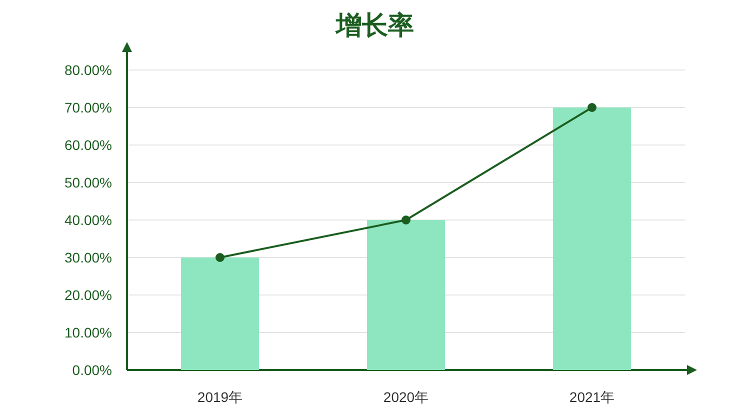 The image size is (750, 420). What do you see at coordinates (88, 182) in the screenshot?
I see `y-tick-label: 50.00%` at bounding box center [88, 182].